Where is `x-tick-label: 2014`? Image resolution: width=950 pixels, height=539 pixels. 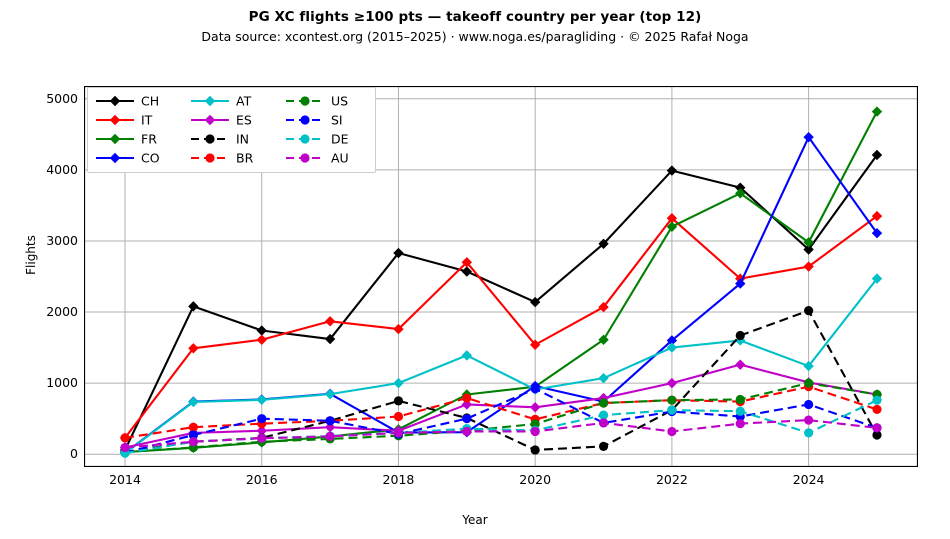 x-tick-label: 2014 is located at coordinates (125, 479).